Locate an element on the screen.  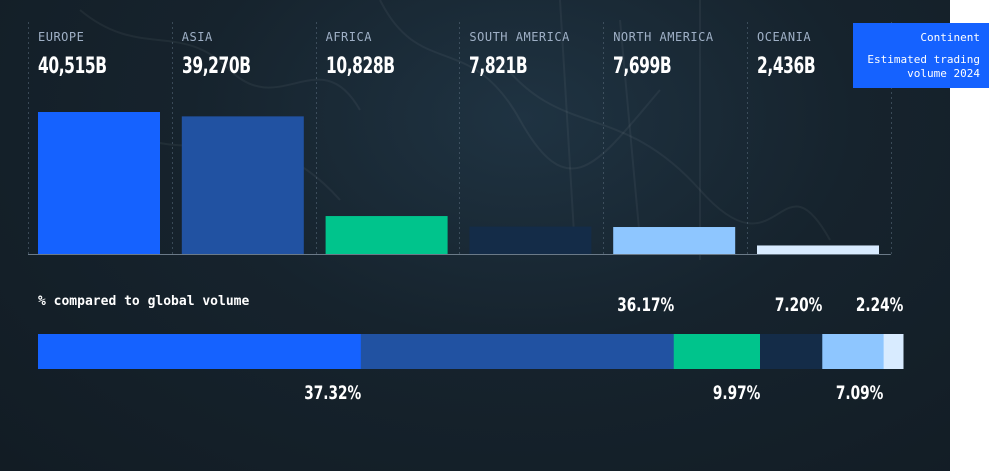
column-category-label: EUROPE is located at coordinates (61, 37).